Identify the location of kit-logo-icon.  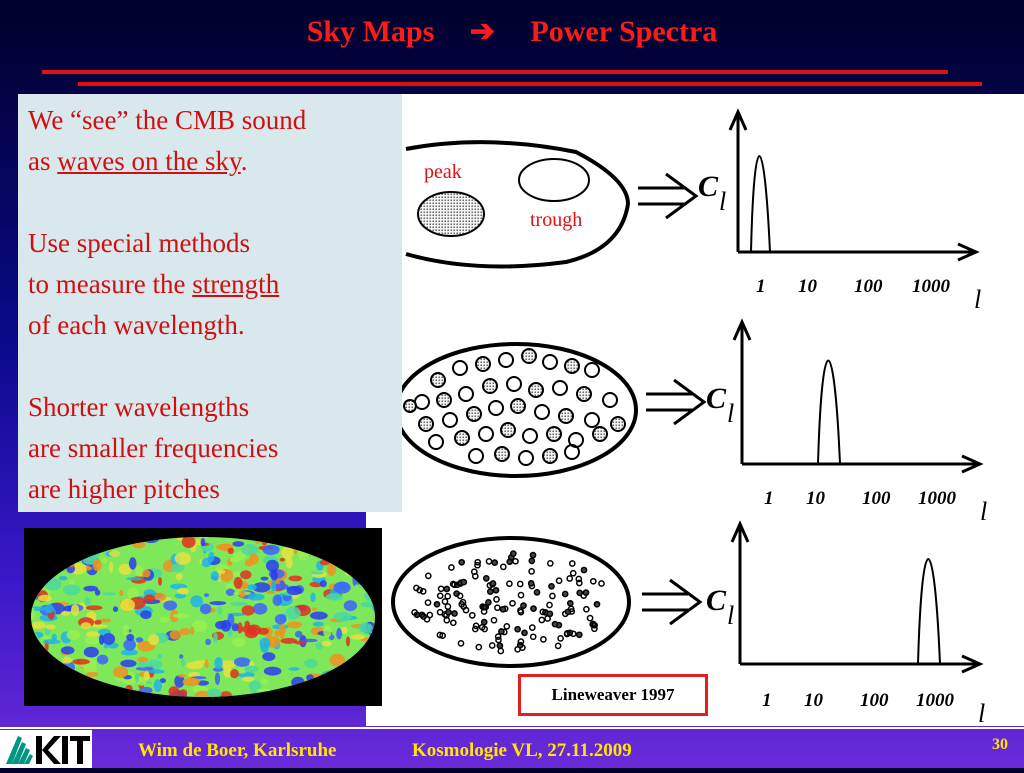
(48, 750).